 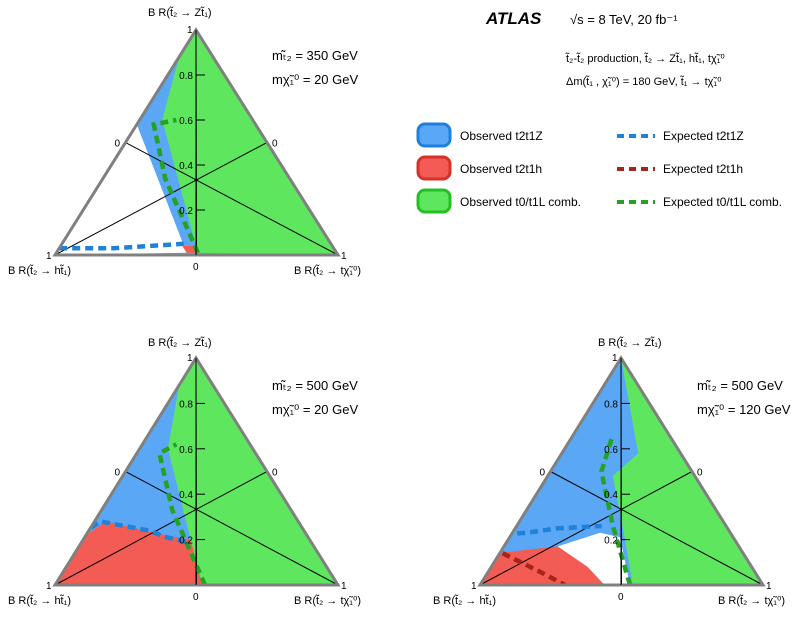 I want to click on legend-item-expected-t2t1h: Expected t2t1h, so click(x=680, y=169).